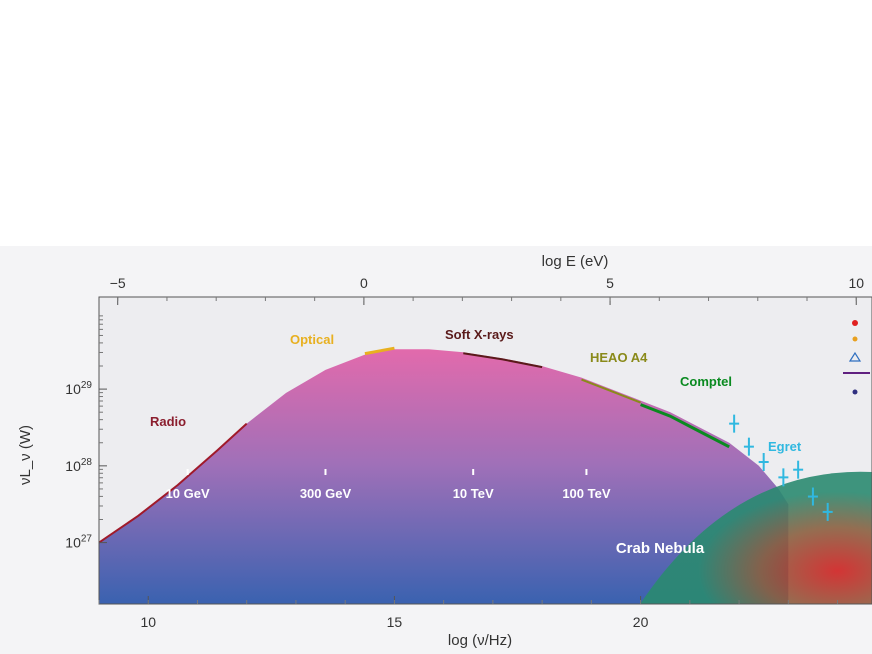  Describe the element at coordinates (188, 493) in the screenshot. I see `energy-marker-label: 10 GeV` at that location.